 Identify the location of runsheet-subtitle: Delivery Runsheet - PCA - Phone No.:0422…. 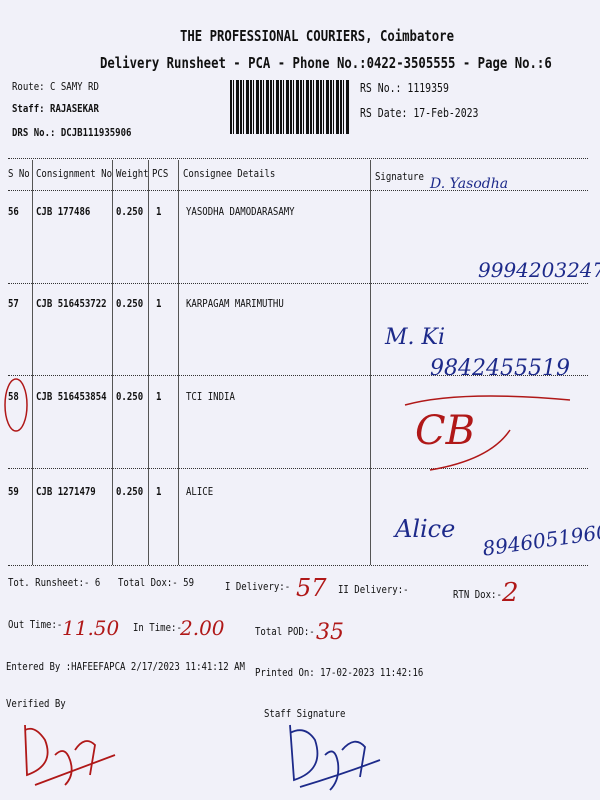
(326, 63).